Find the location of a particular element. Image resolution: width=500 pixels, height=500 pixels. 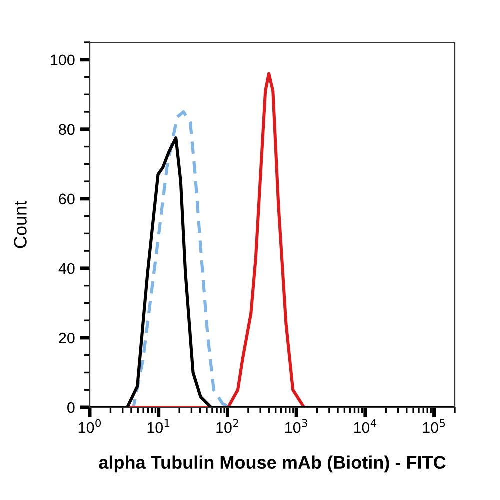

x-axis-title: alpha Tubulin Mouse mAb (Biotin) - FITC is located at coordinates (272, 464).